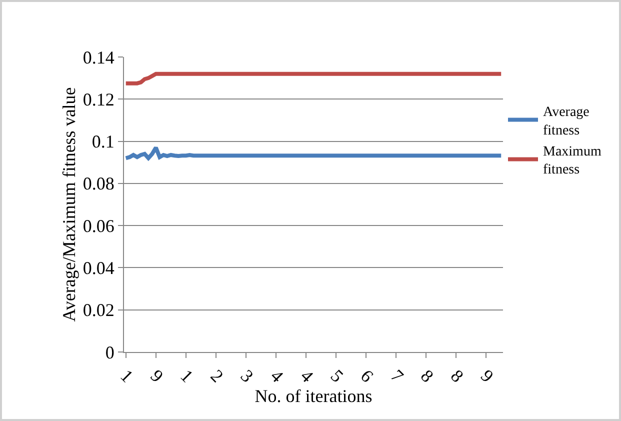 This screenshot has height=421, width=621. Describe the element at coordinates (566, 121) in the screenshot. I see `legend-label: Average fitness` at that location.